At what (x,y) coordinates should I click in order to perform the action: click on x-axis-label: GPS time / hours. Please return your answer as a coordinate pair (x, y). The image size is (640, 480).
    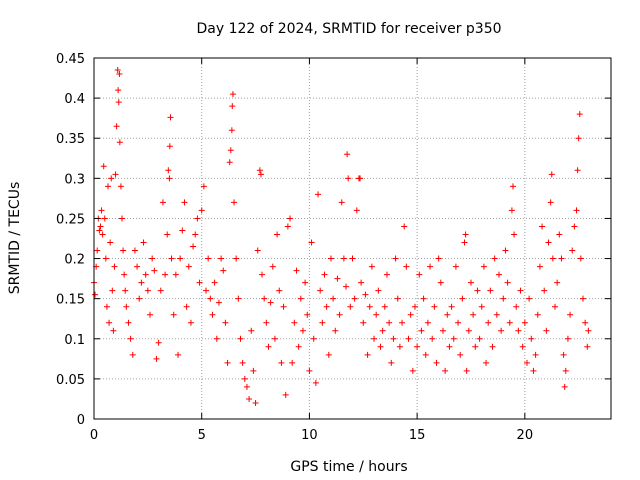
    Looking at the image, I should click on (348, 467).